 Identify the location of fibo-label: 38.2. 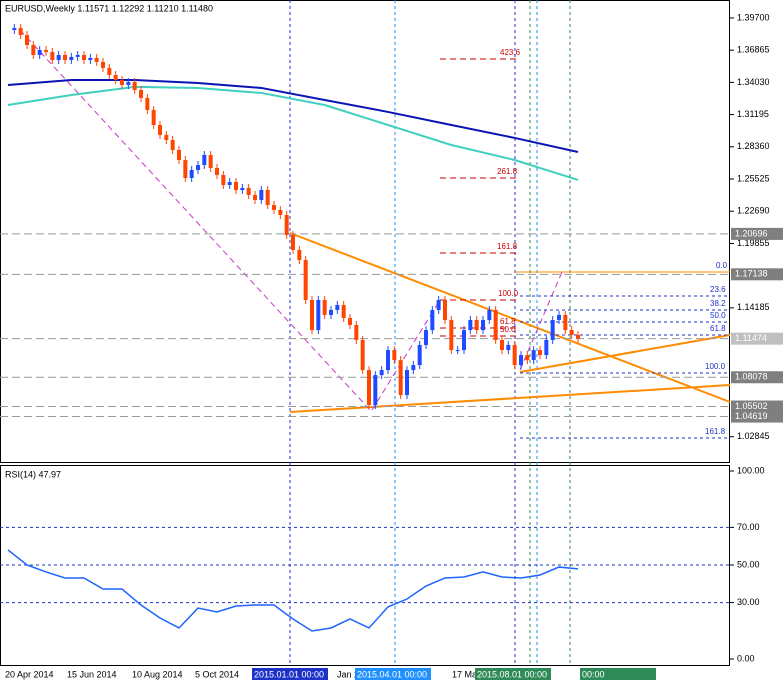
(718, 303).